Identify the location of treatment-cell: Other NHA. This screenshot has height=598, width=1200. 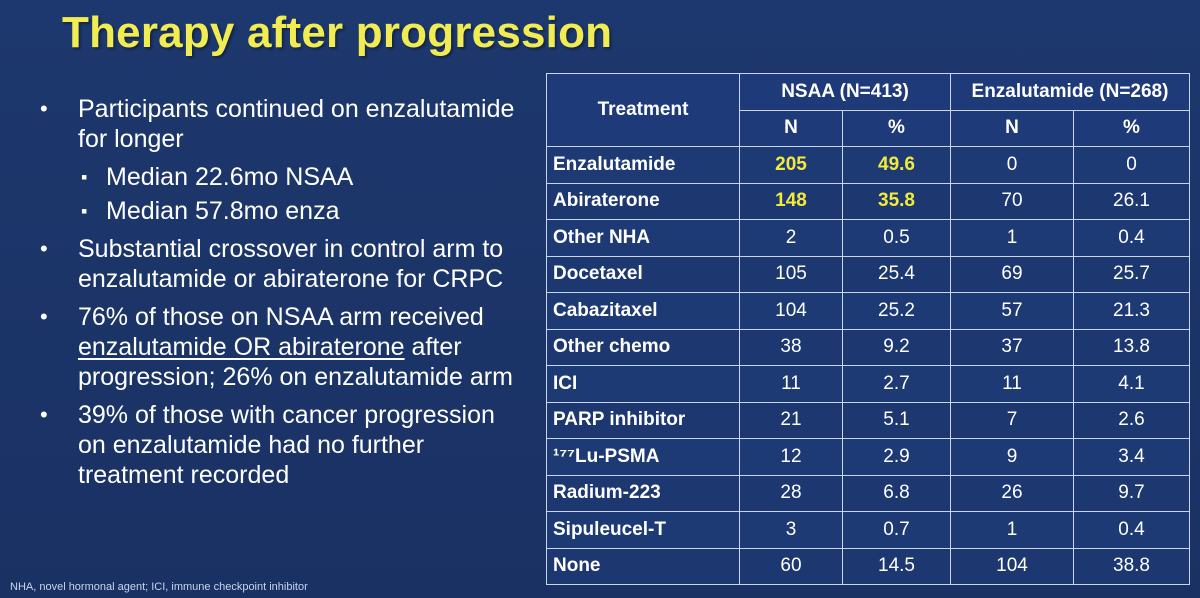
(643, 238).